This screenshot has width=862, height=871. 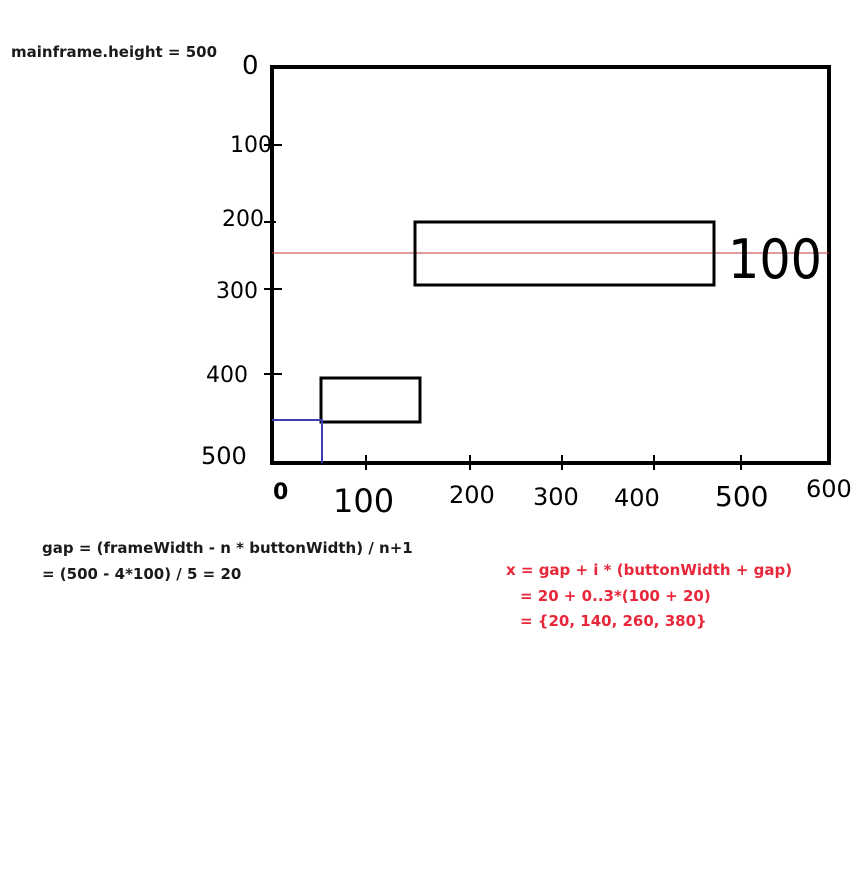 I want to click on x-formula-line-3: = {20, 140, 260, 380}, so click(x=613, y=621).